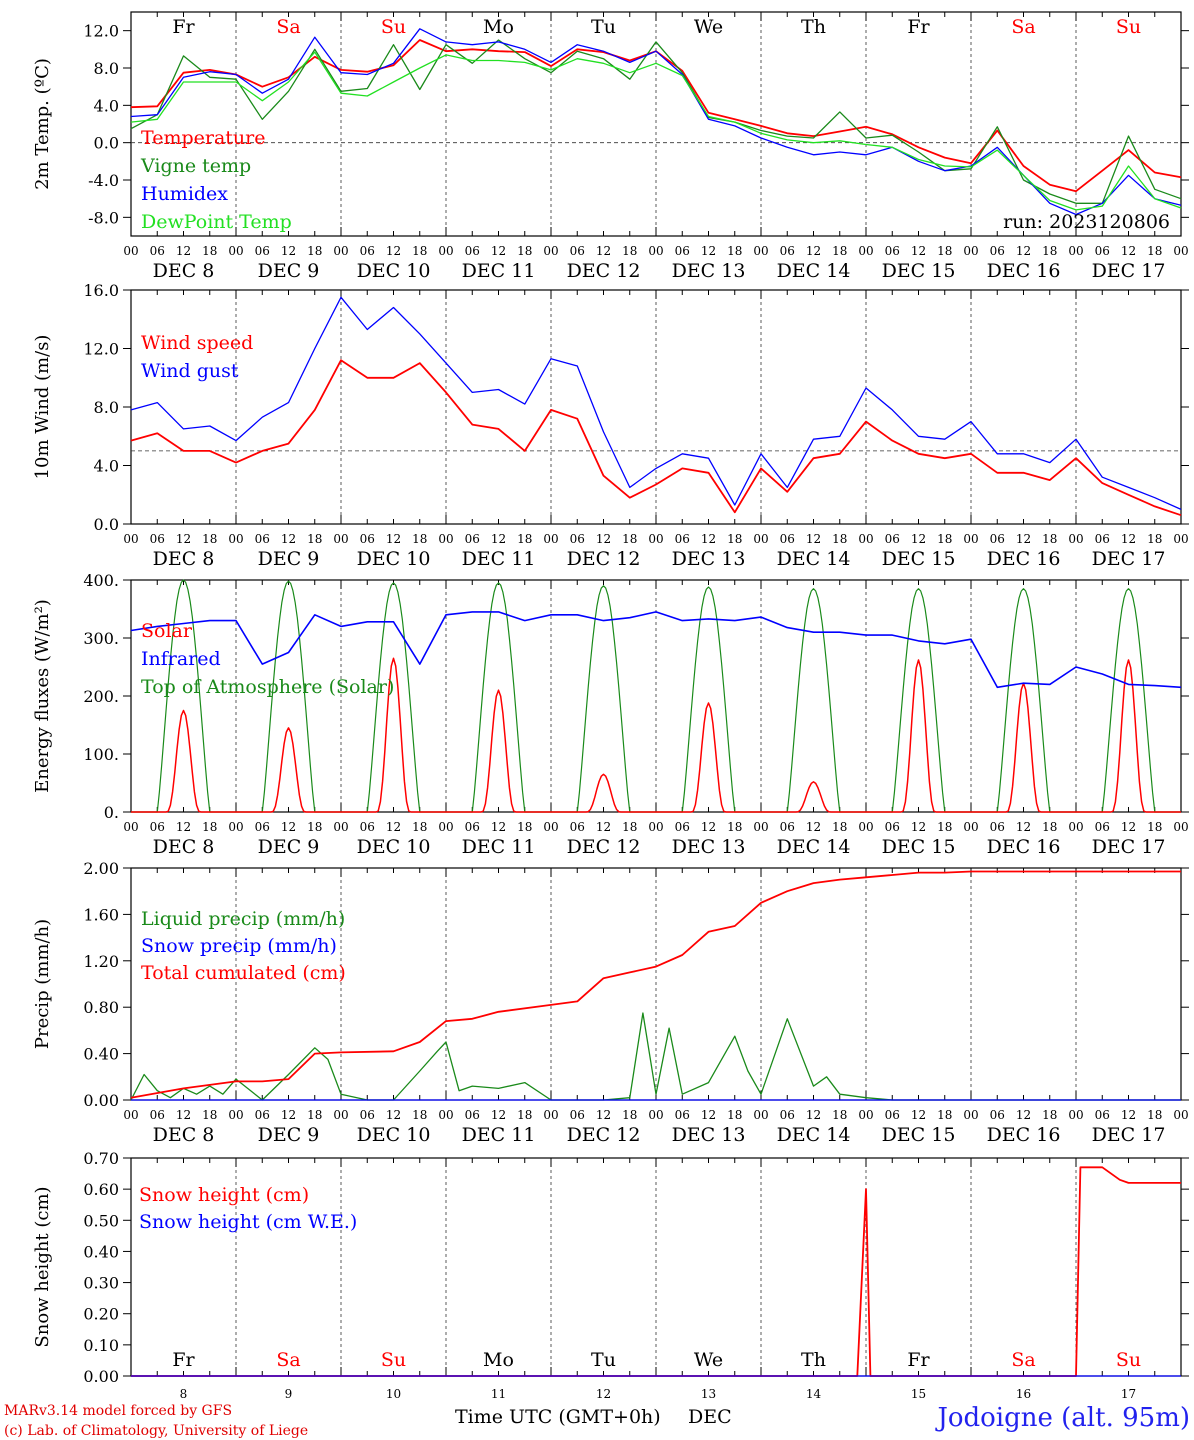 This screenshot has height=1440, width=1194. I want to click on day-name: Su, so click(393, 27).